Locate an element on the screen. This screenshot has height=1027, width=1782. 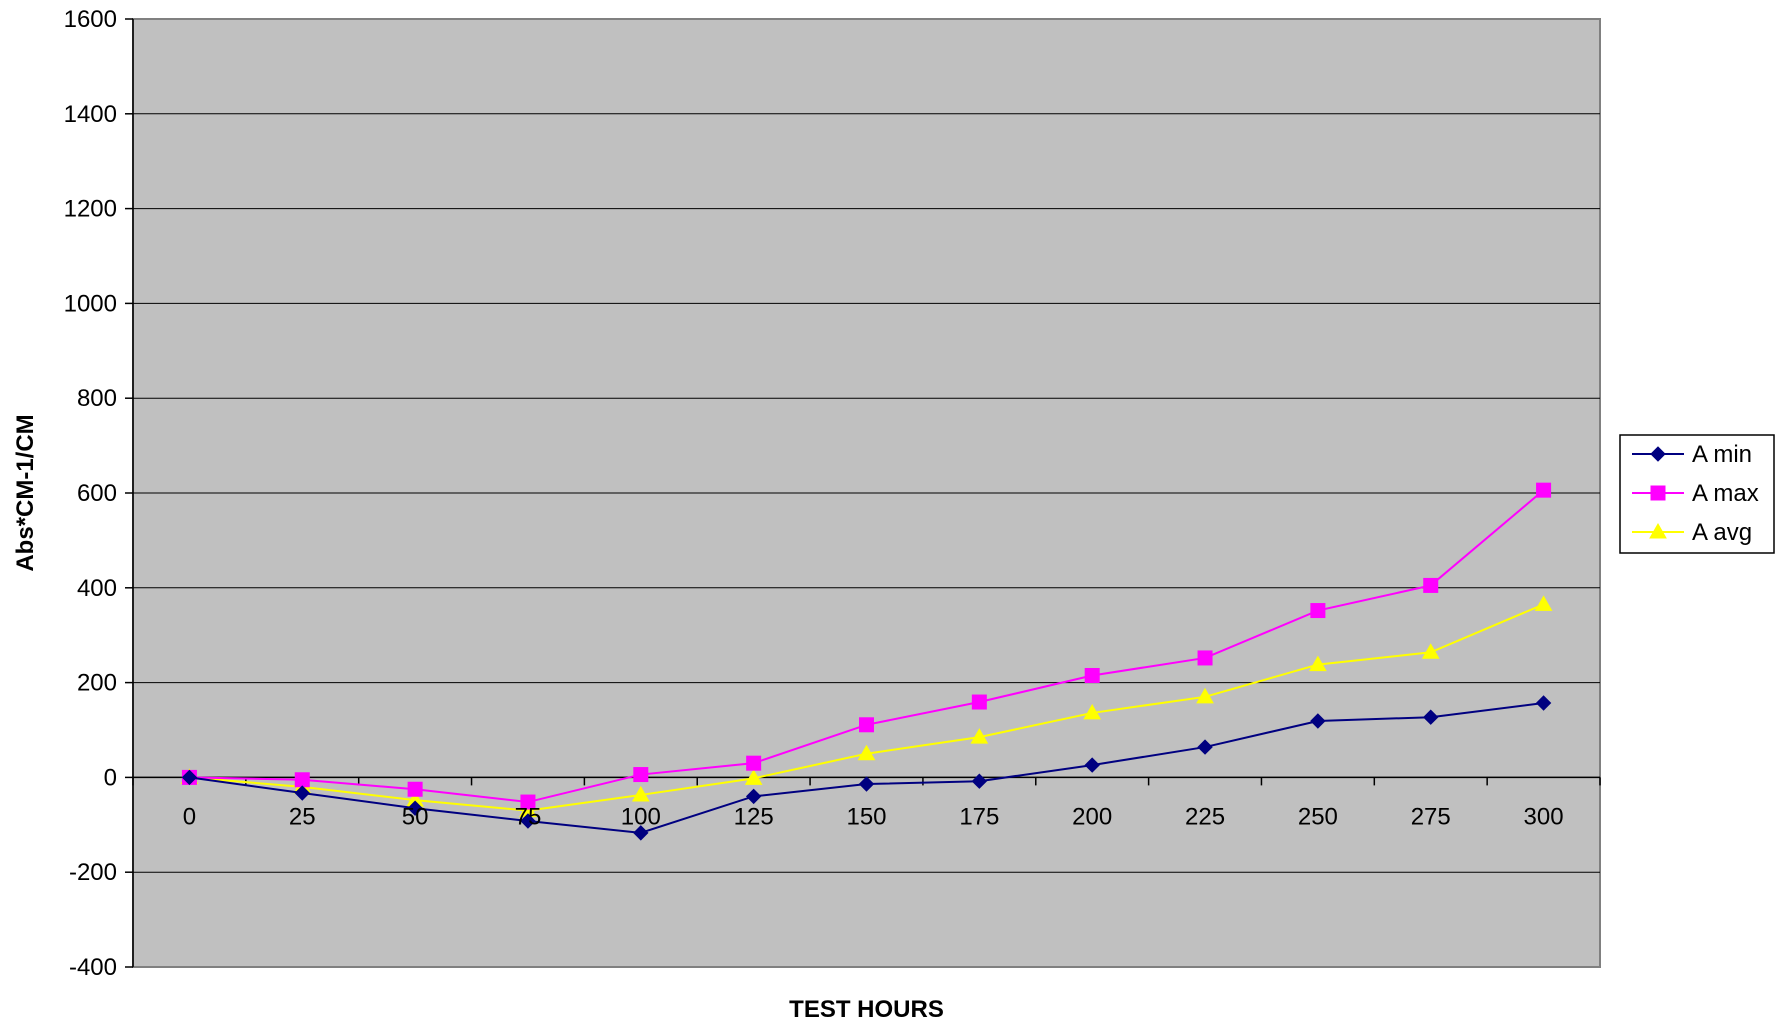
legend-label: A avg is located at coordinates (1722, 532).